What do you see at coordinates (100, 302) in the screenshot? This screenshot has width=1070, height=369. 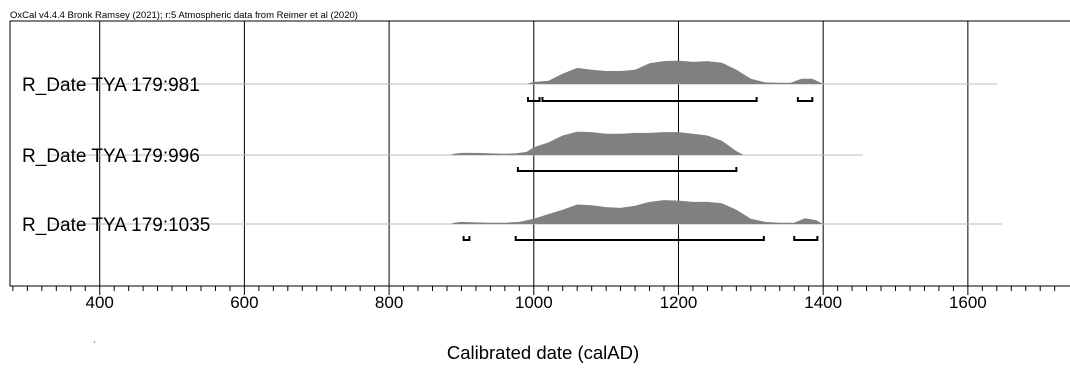 I see `tick-label: 400` at bounding box center [100, 302].